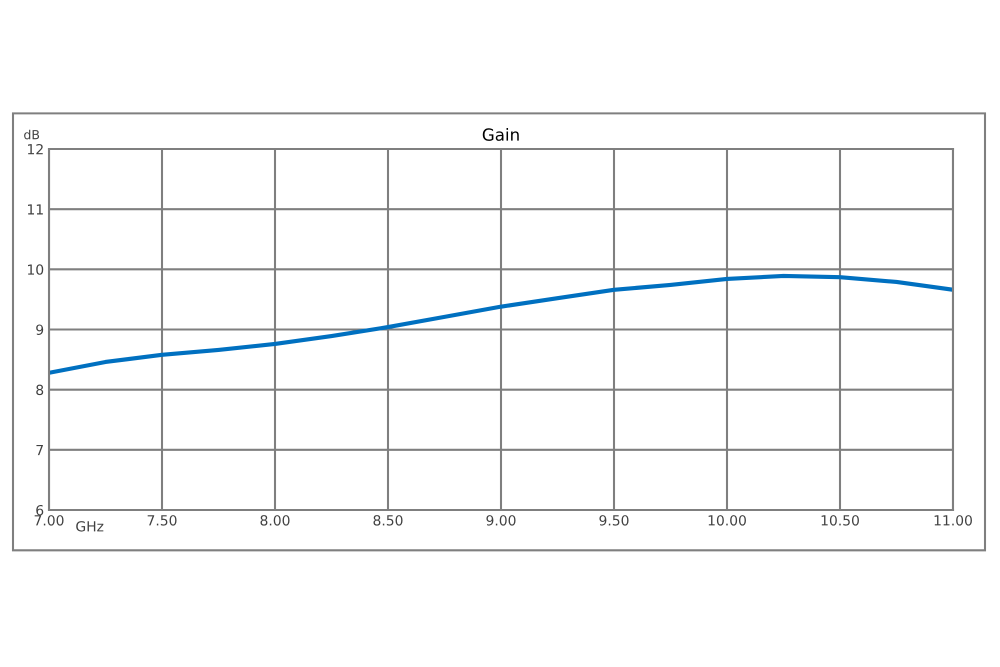 The image size is (1000, 667). I want to click on x-tick-label: 7.00, so click(49, 520).